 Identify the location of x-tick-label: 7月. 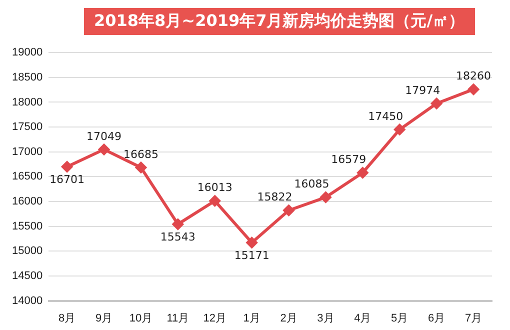
(473, 318).